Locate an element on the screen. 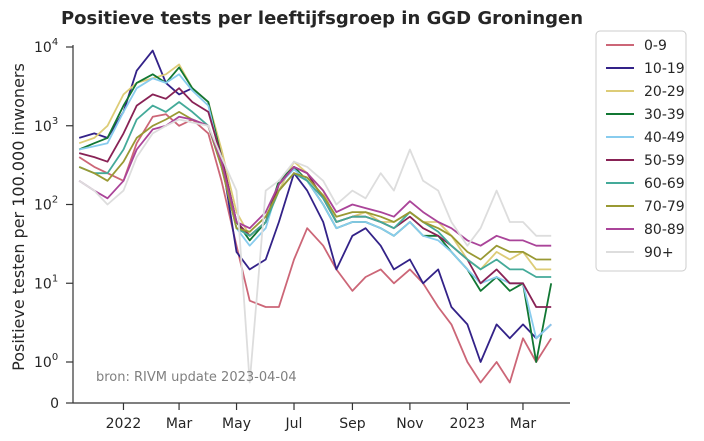 The width and height of the screenshot is (704, 441). y-tick-label: 10² is located at coordinates (46, 204).